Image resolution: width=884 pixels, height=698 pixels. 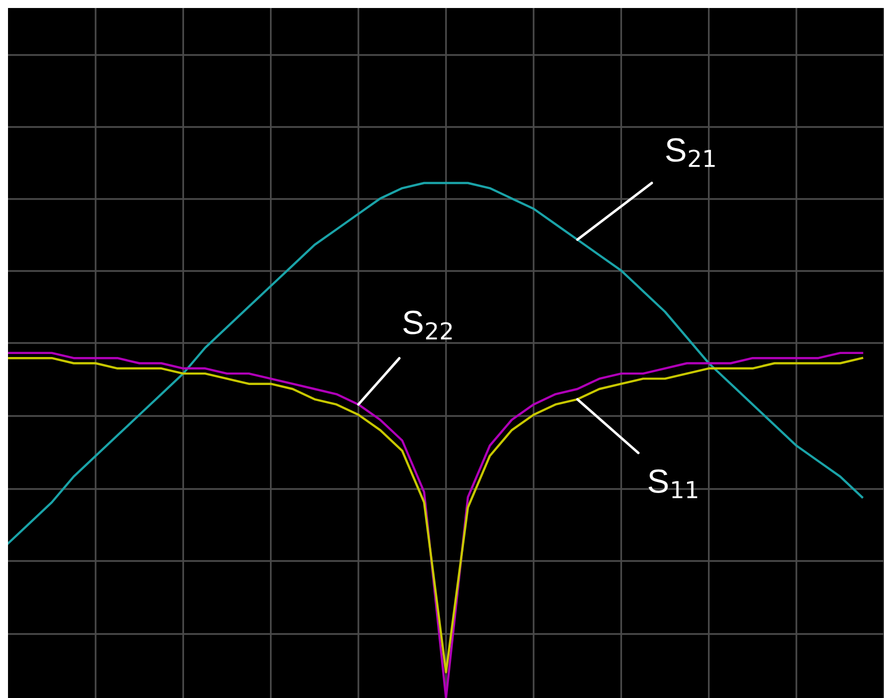 What do you see at coordinates (690, 152) in the screenshot?
I see `text: S$_{21}$` at bounding box center [690, 152].